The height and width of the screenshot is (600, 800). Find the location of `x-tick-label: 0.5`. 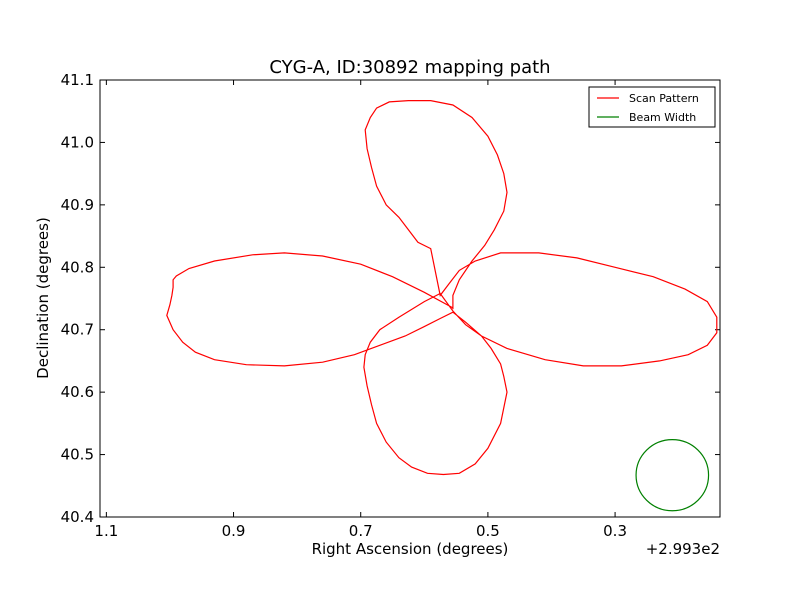

x-tick-label: 0.5 is located at coordinates (488, 531).